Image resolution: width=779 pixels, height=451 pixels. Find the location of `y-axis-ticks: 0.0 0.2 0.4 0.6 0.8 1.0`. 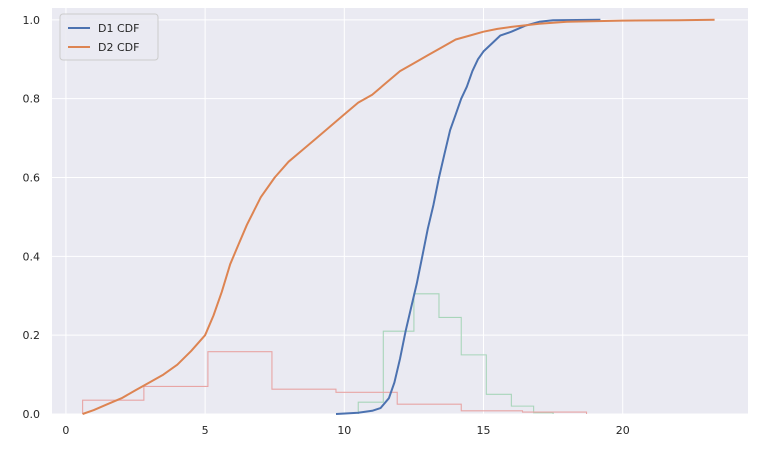

y-axis-ticks: 0.0 0.2 0.4 0.6 0.8 1.0 is located at coordinates (32, 217).